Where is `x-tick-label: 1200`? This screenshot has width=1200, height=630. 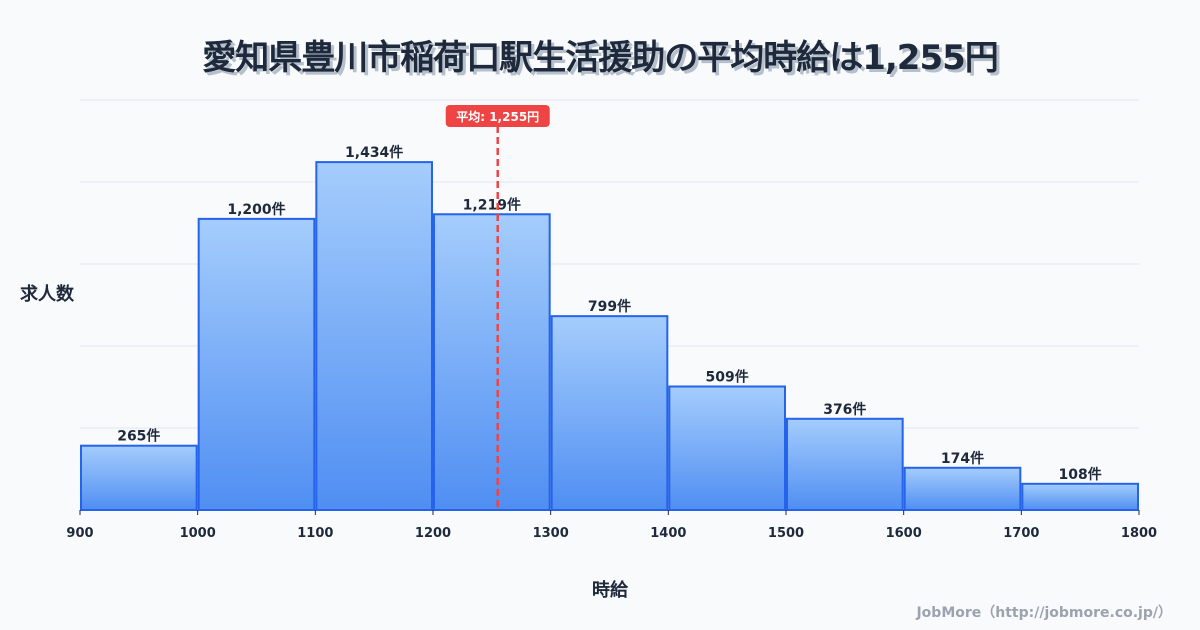 x-tick-label: 1200 is located at coordinates (433, 533).